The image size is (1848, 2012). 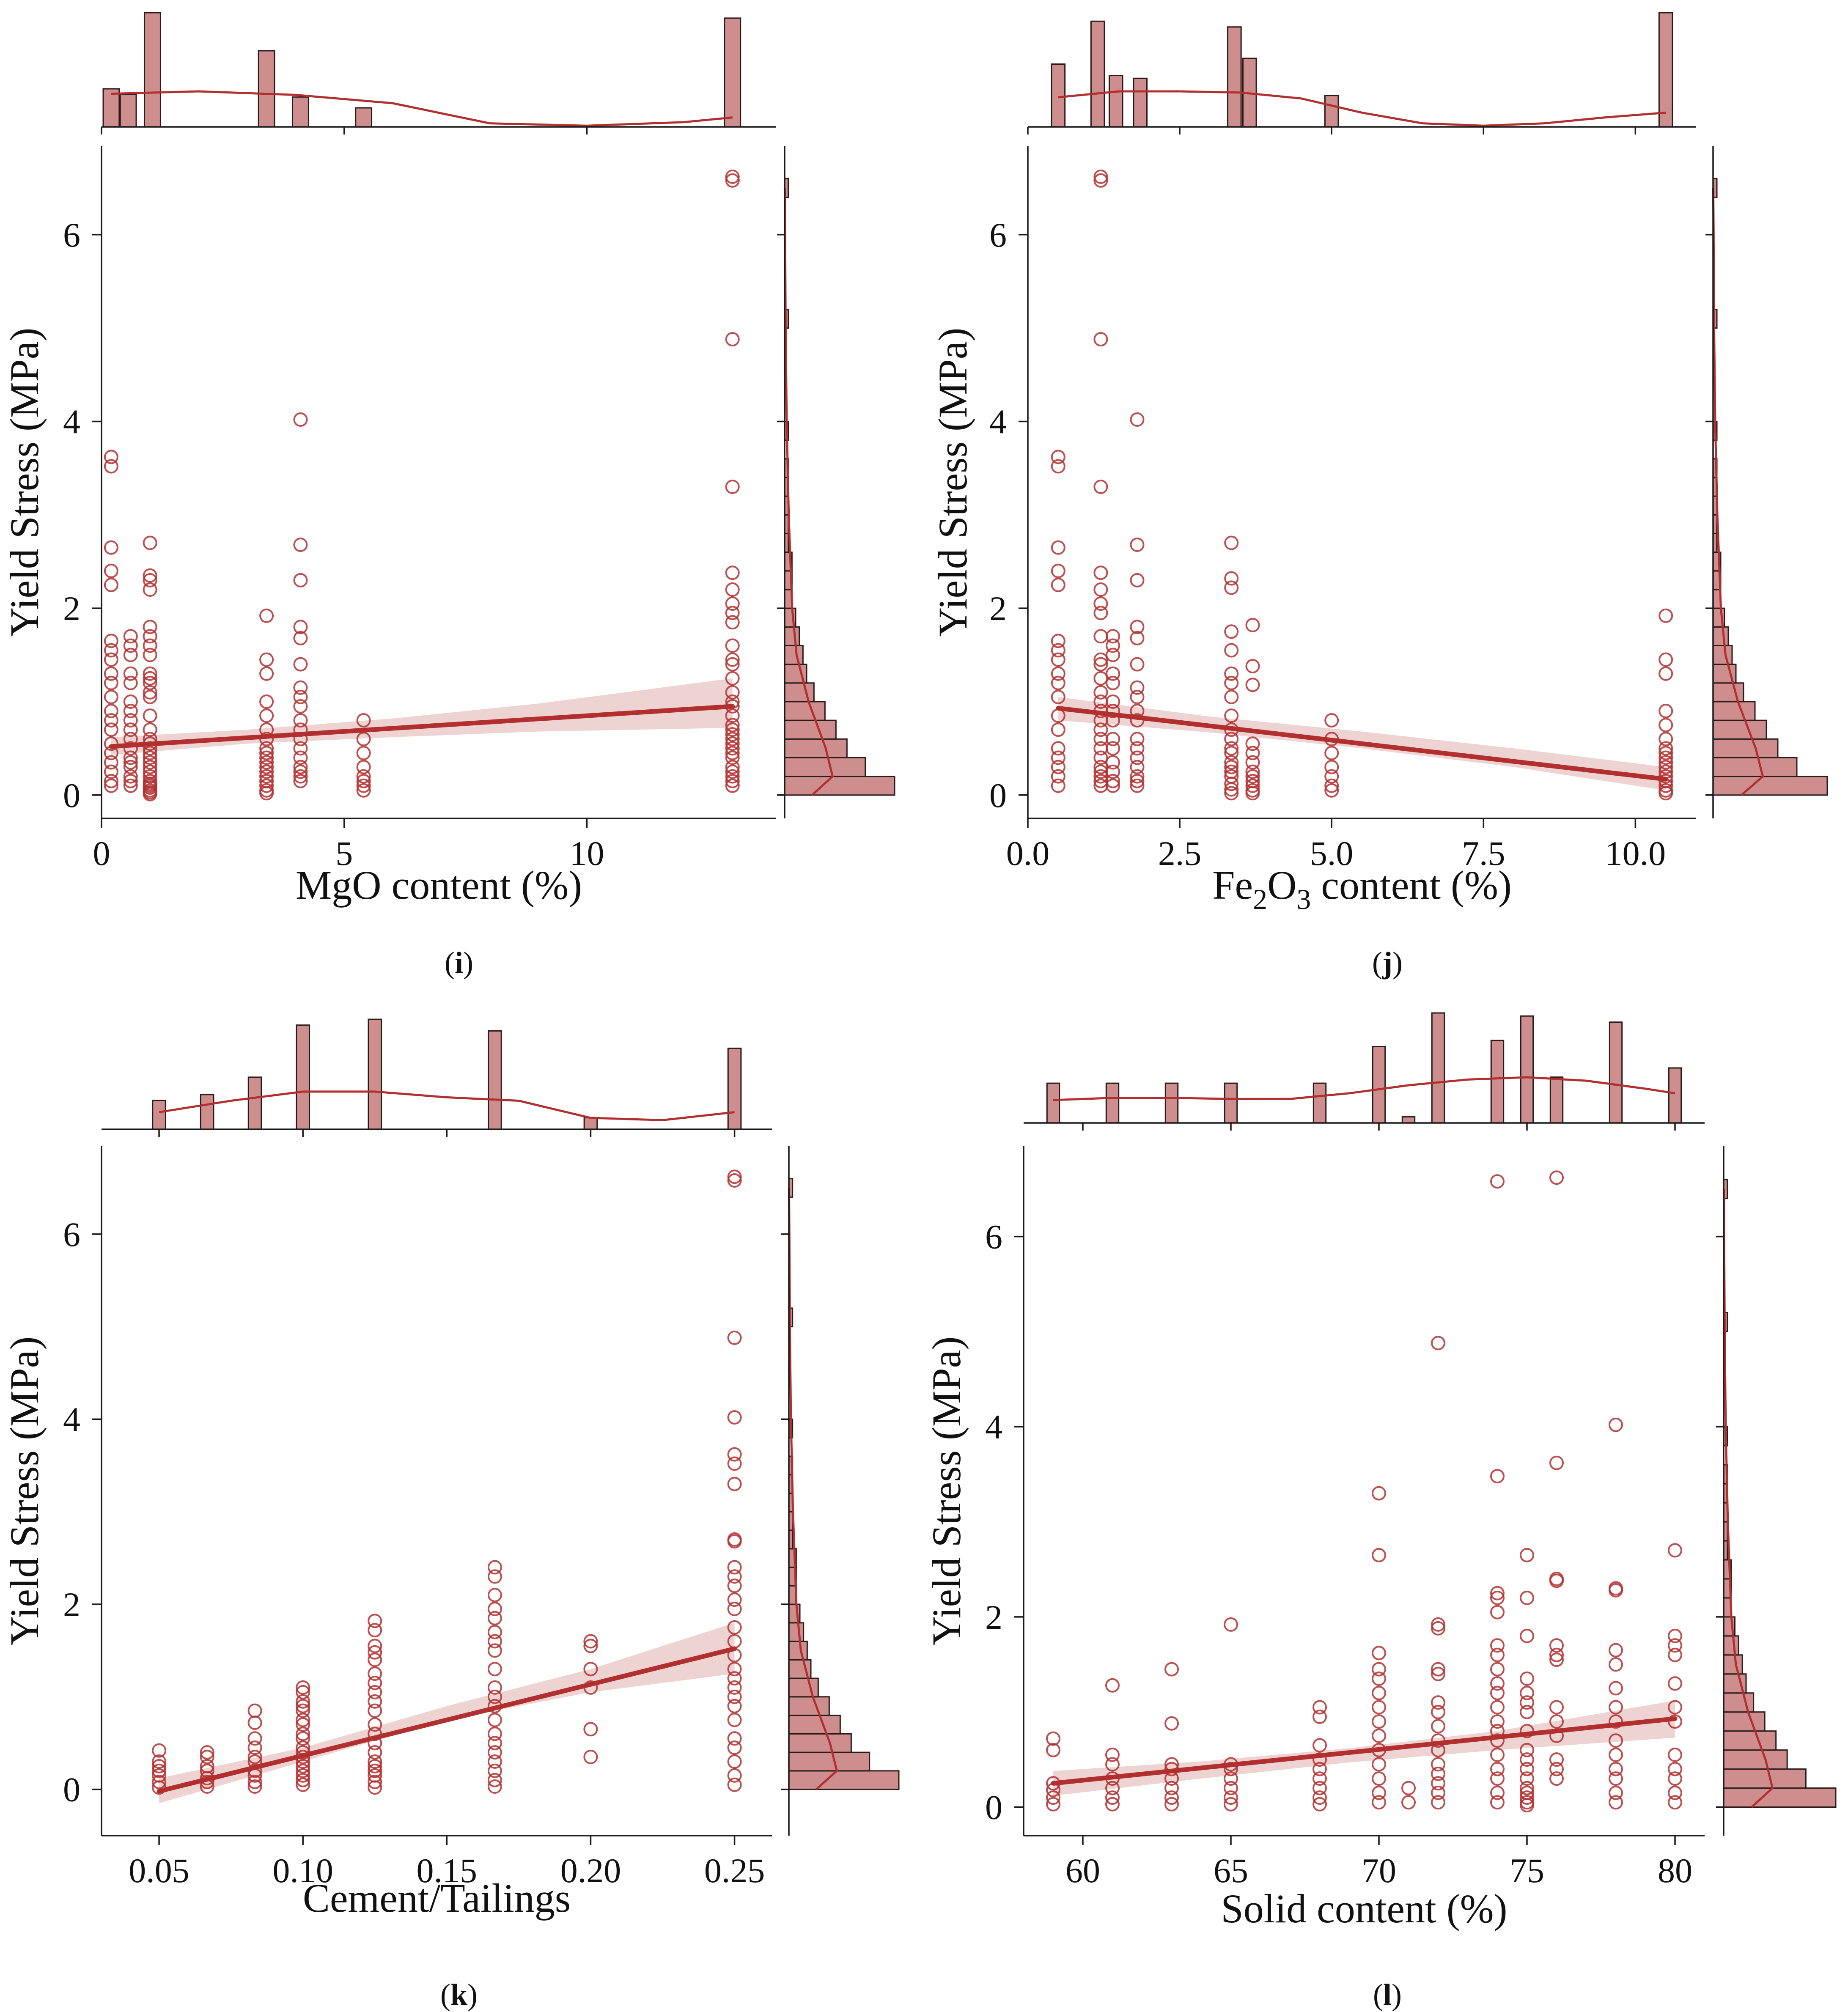 What do you see at coordinates (1233, 885) in the screenshot?
I see `x-axis-label-part: Fe` at bounding box center [1233, 885].